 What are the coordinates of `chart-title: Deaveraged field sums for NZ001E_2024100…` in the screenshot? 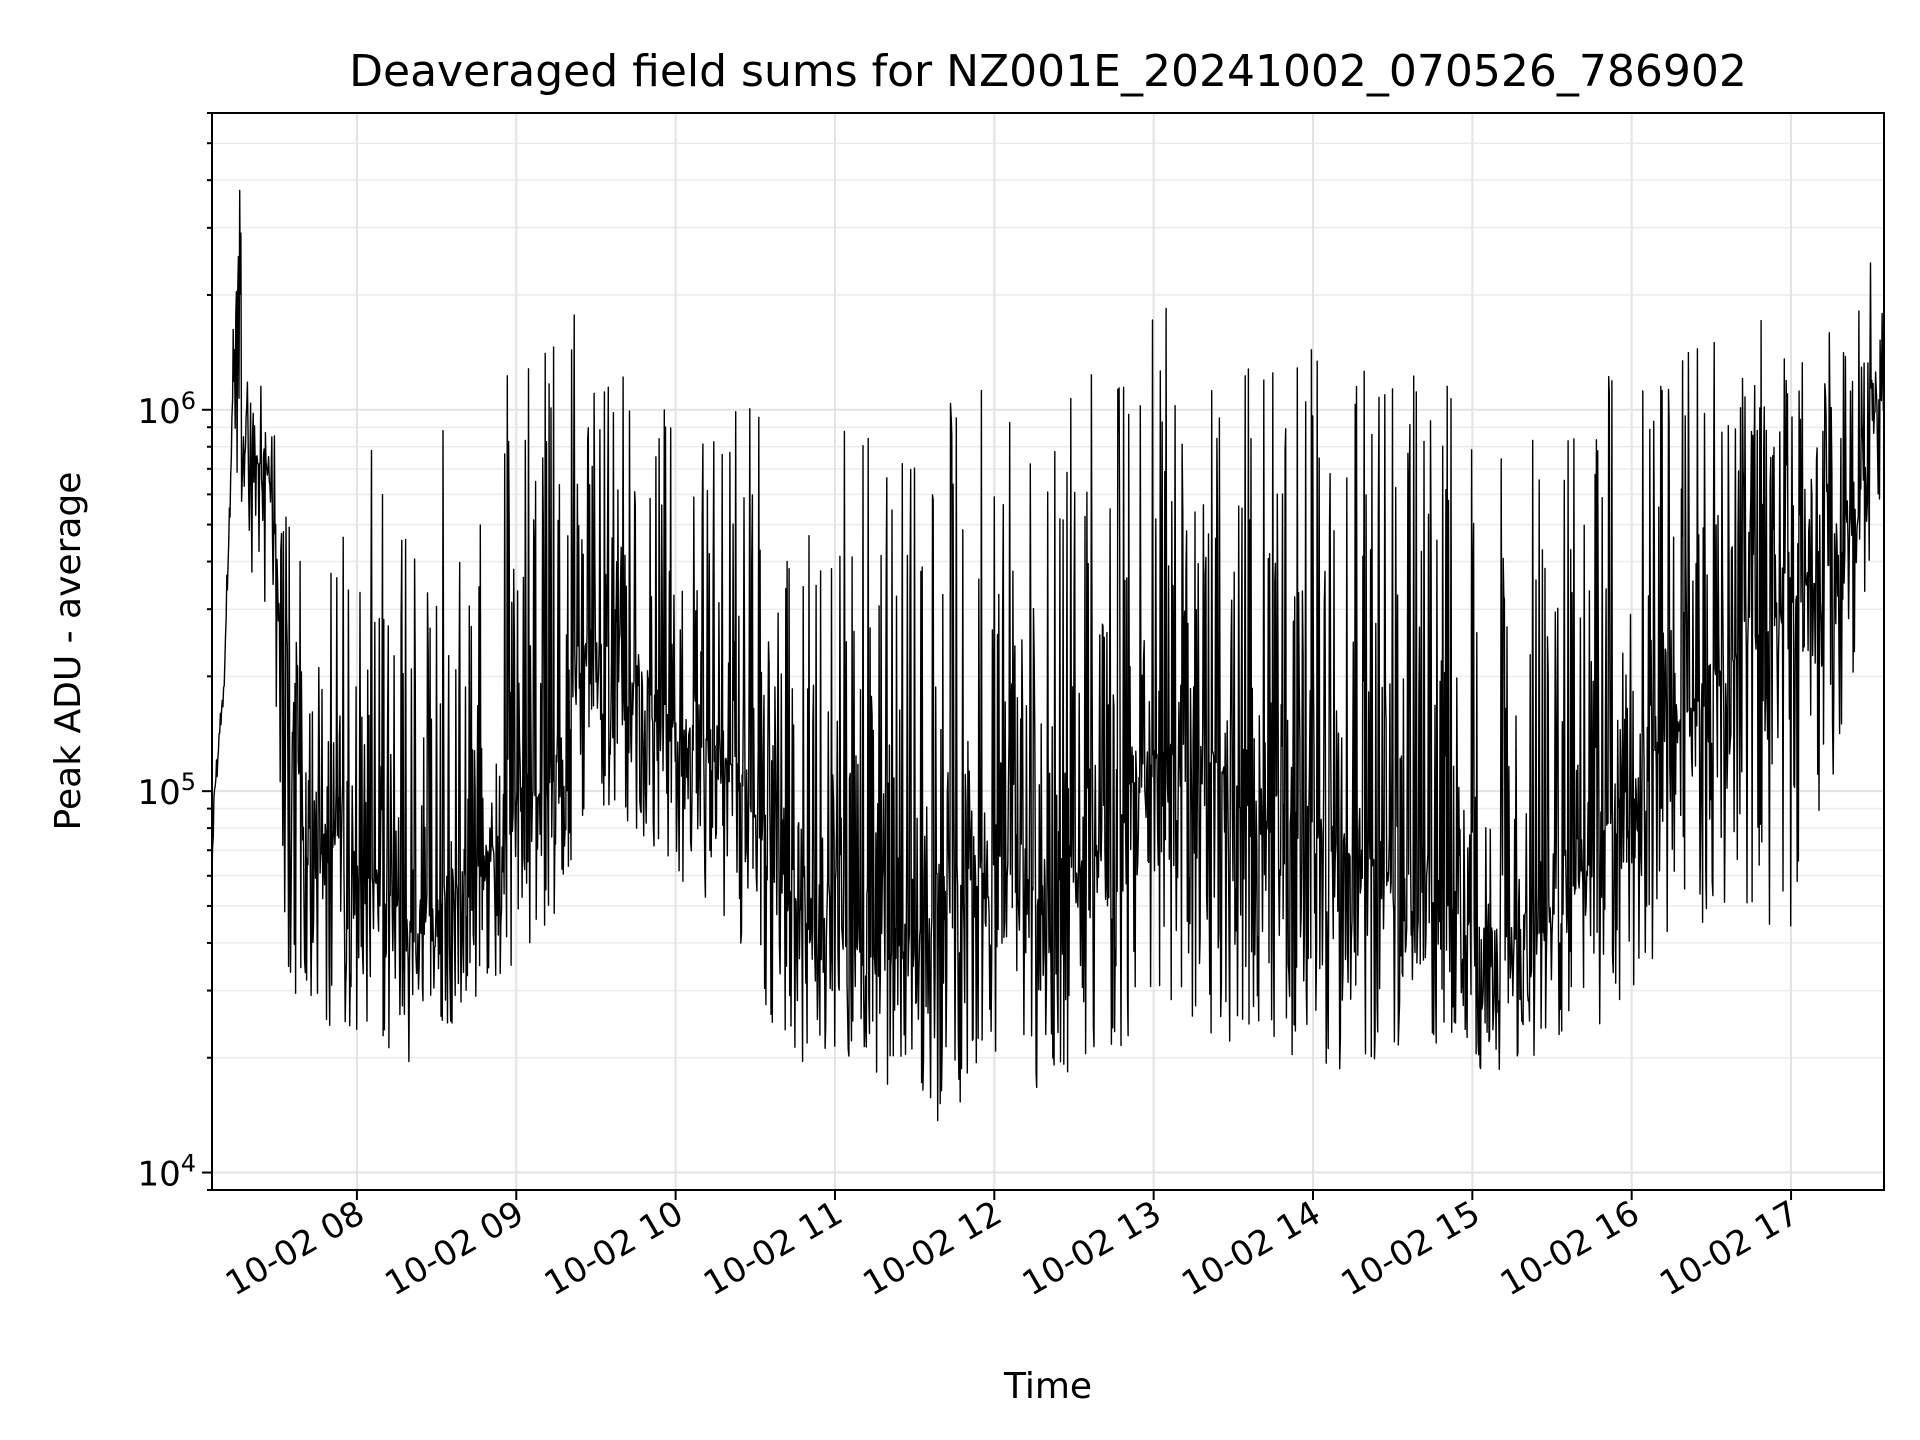 It's located at (1048, 71).